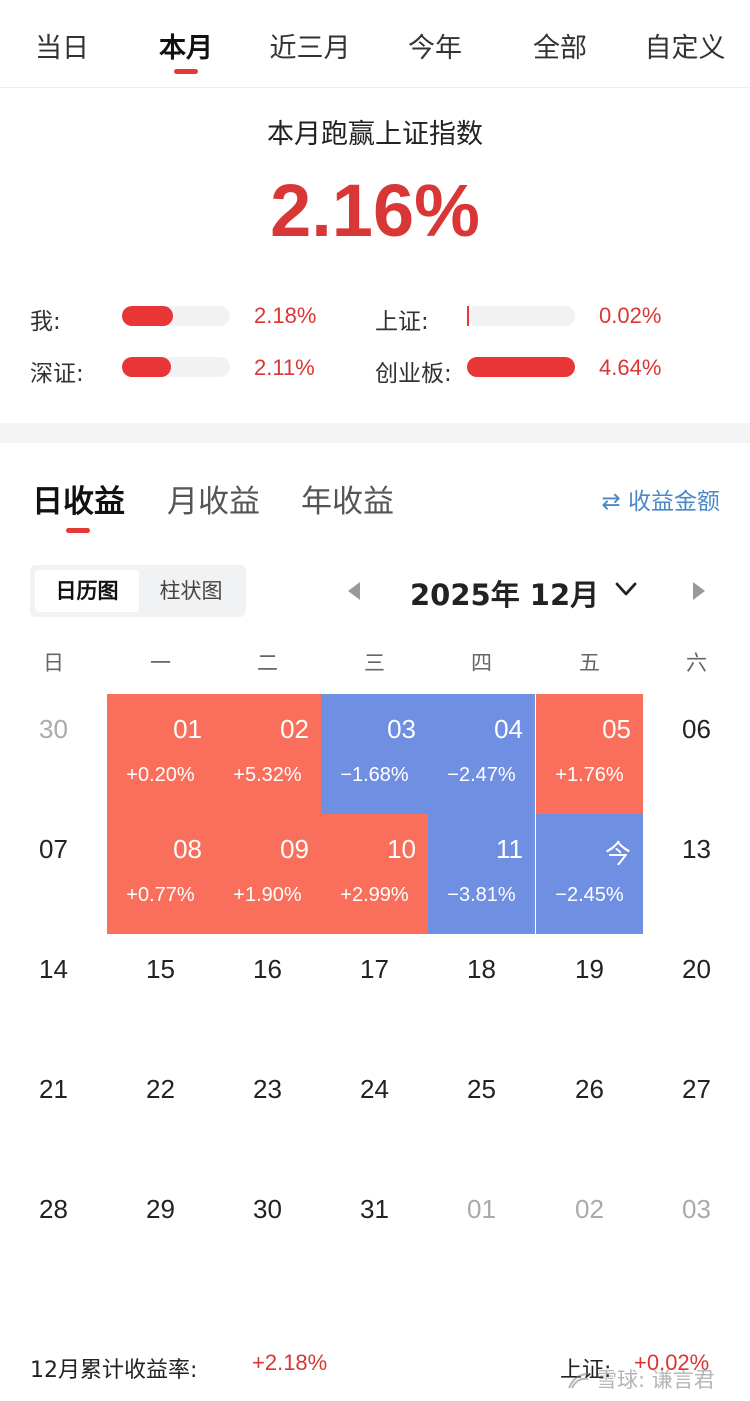 Image resolution: width=750 pixels, height=1401 pixels. I want to click on calendar-day: 17, so click(374, 994).